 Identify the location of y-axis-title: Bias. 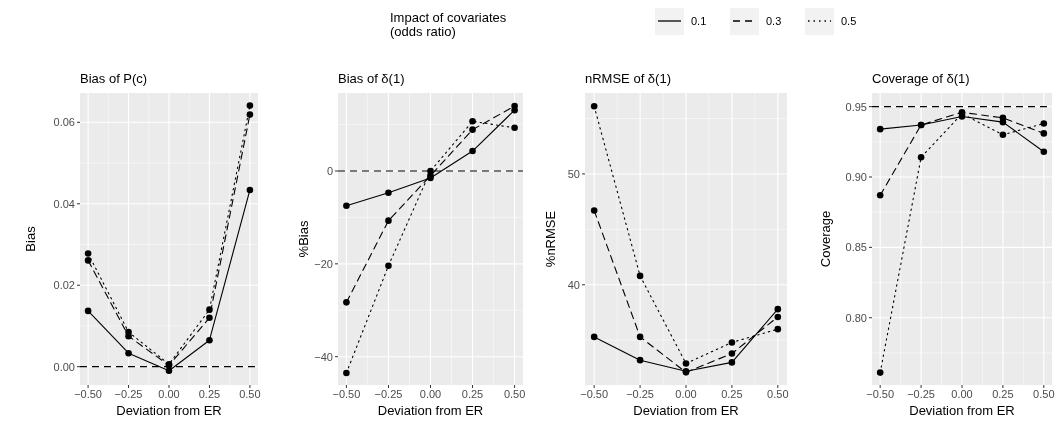
(30, 238).